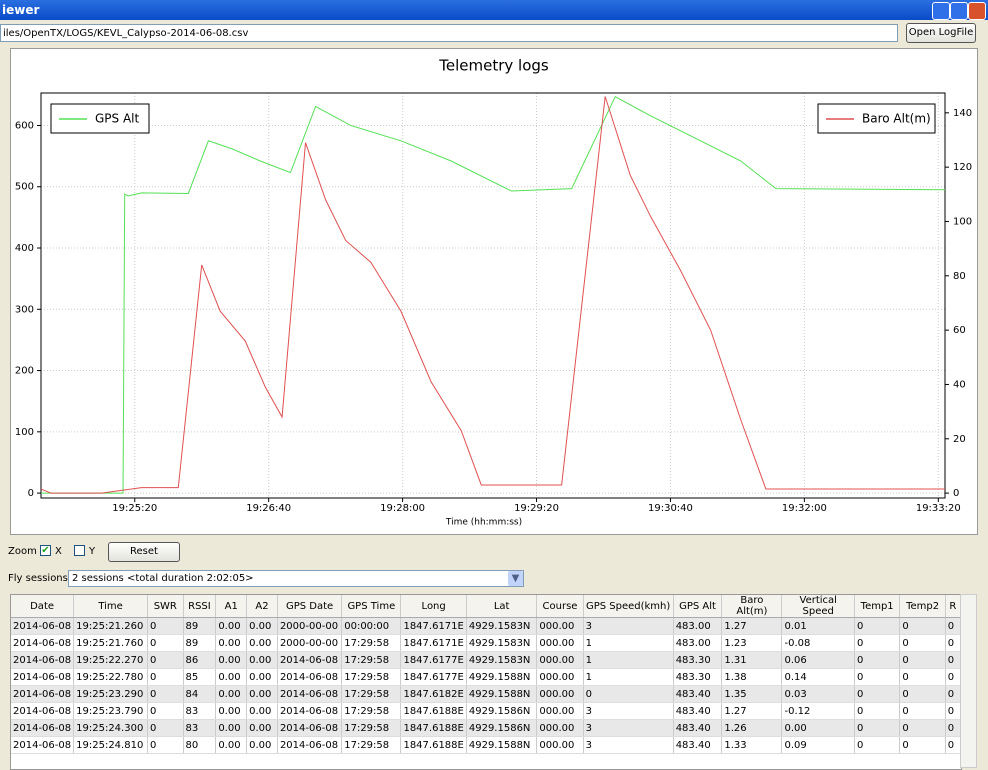 The image size is (988, 770). I want to click on table-cell: 19:25:21.260, so click(111, 626).